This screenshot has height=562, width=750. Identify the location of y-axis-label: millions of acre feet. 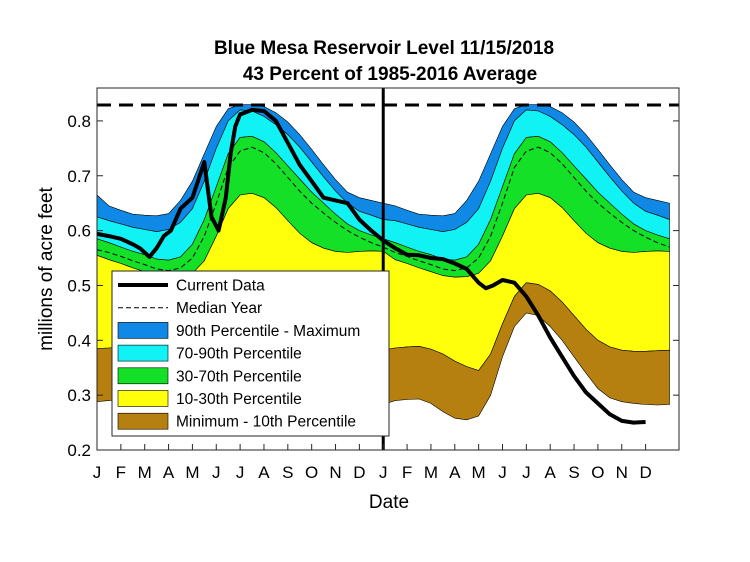
(46, 268).